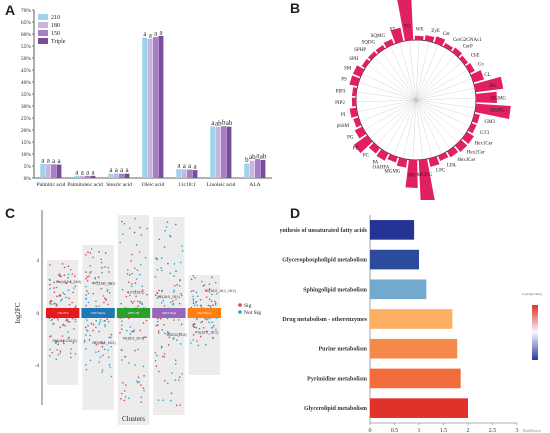 The image size is (550, 433). I want to click on y-tick-label: 15%, so click(26, 143).